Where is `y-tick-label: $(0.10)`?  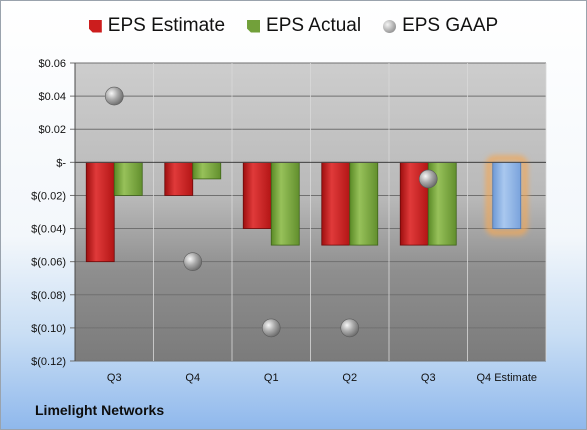 y-tick-label: $(0.10) is located at coordinates (48, 329).